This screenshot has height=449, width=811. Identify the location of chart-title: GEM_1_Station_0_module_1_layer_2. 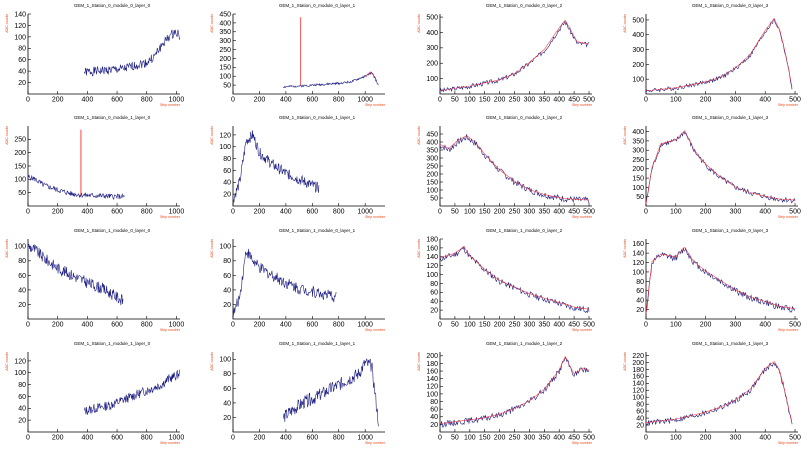
(524, 117).